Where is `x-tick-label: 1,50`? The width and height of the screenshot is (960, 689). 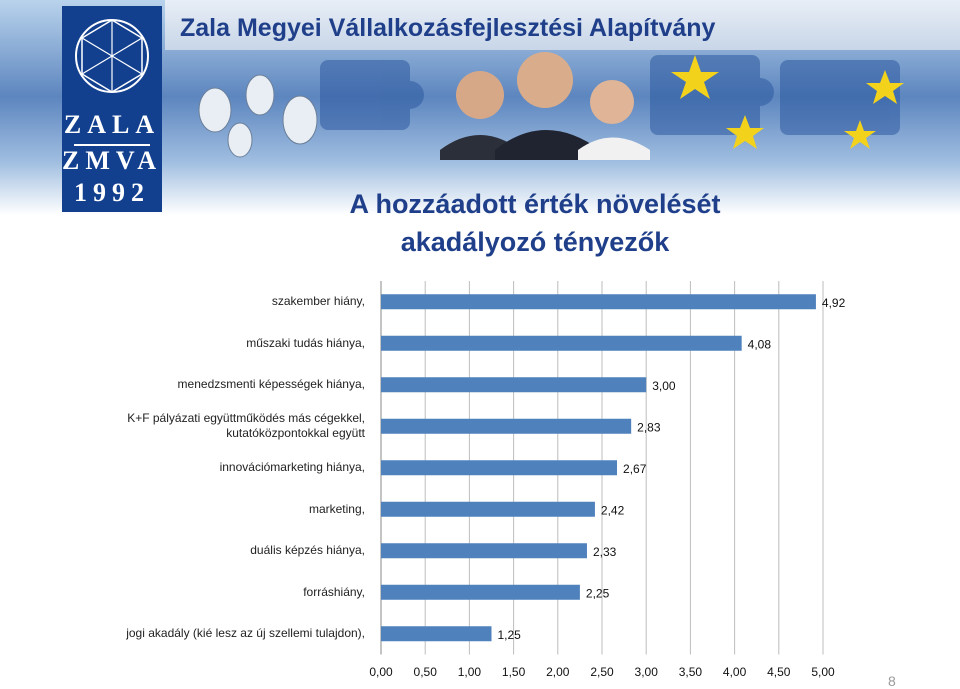
x-tick-label: 1,50 is located at coordinates (514, 672).